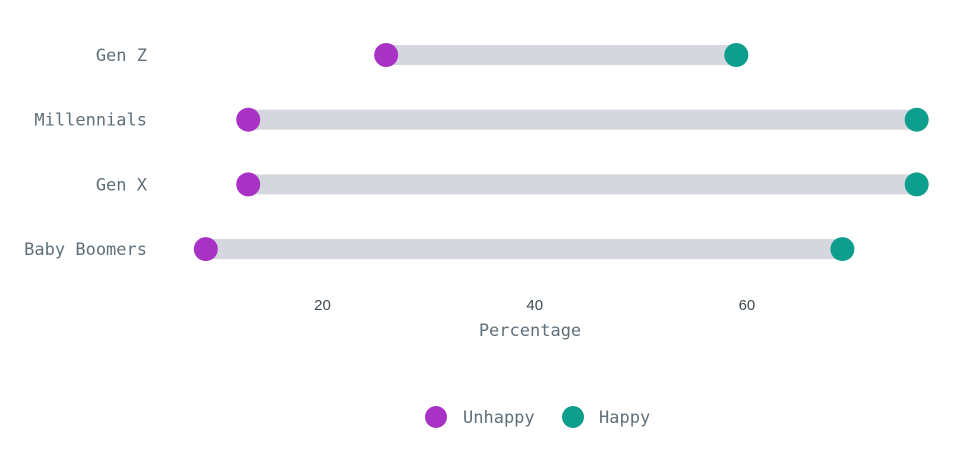 The width and height of the screenshot is (980, 467). Describe the element at coordinates (573, 417) in the screenshot. I see `legend-swatch-happy` at that location.